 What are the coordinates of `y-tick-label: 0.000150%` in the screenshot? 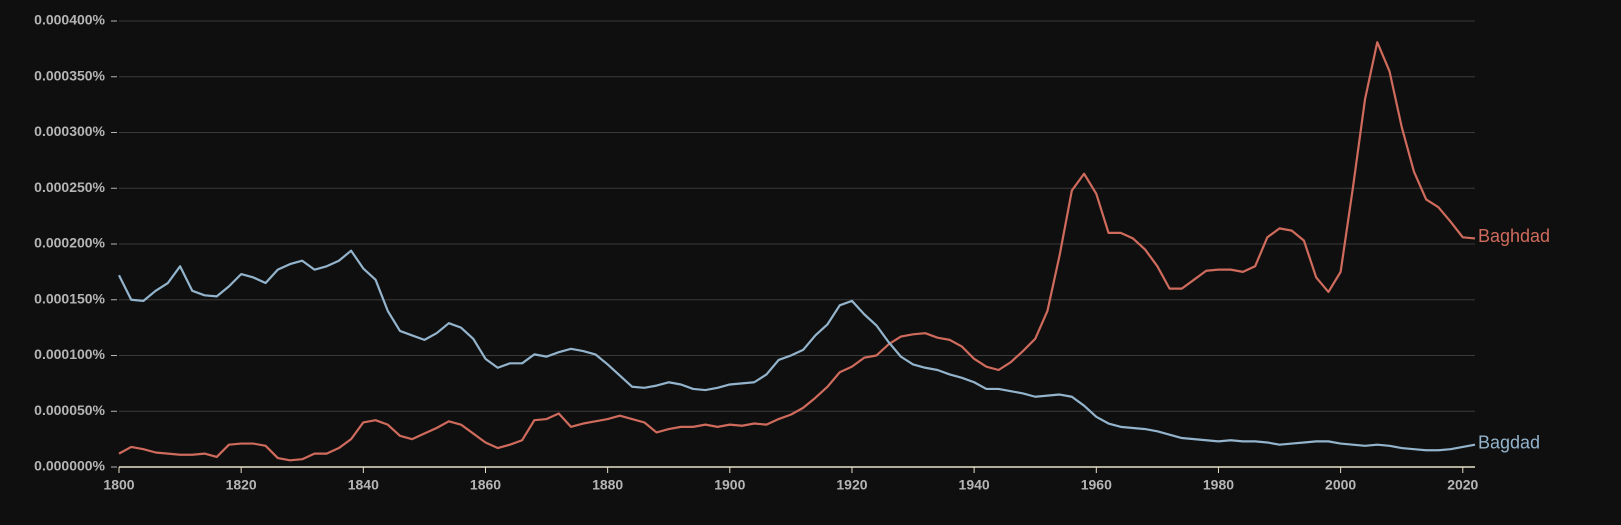 It's located at (69, 298).